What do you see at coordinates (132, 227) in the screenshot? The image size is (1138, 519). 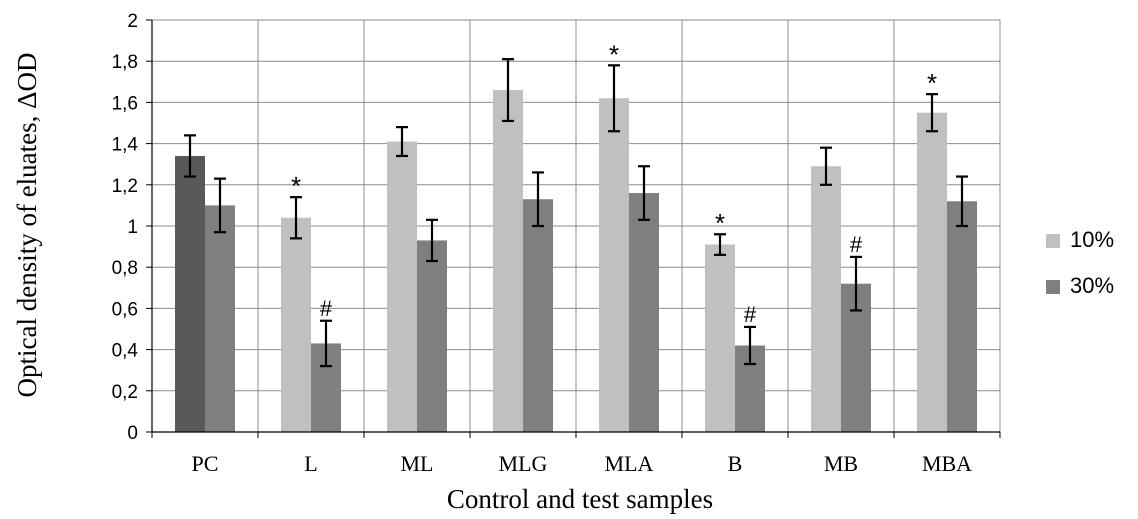 I see `y-tick-label: 1` at bounding box center [132, 227].